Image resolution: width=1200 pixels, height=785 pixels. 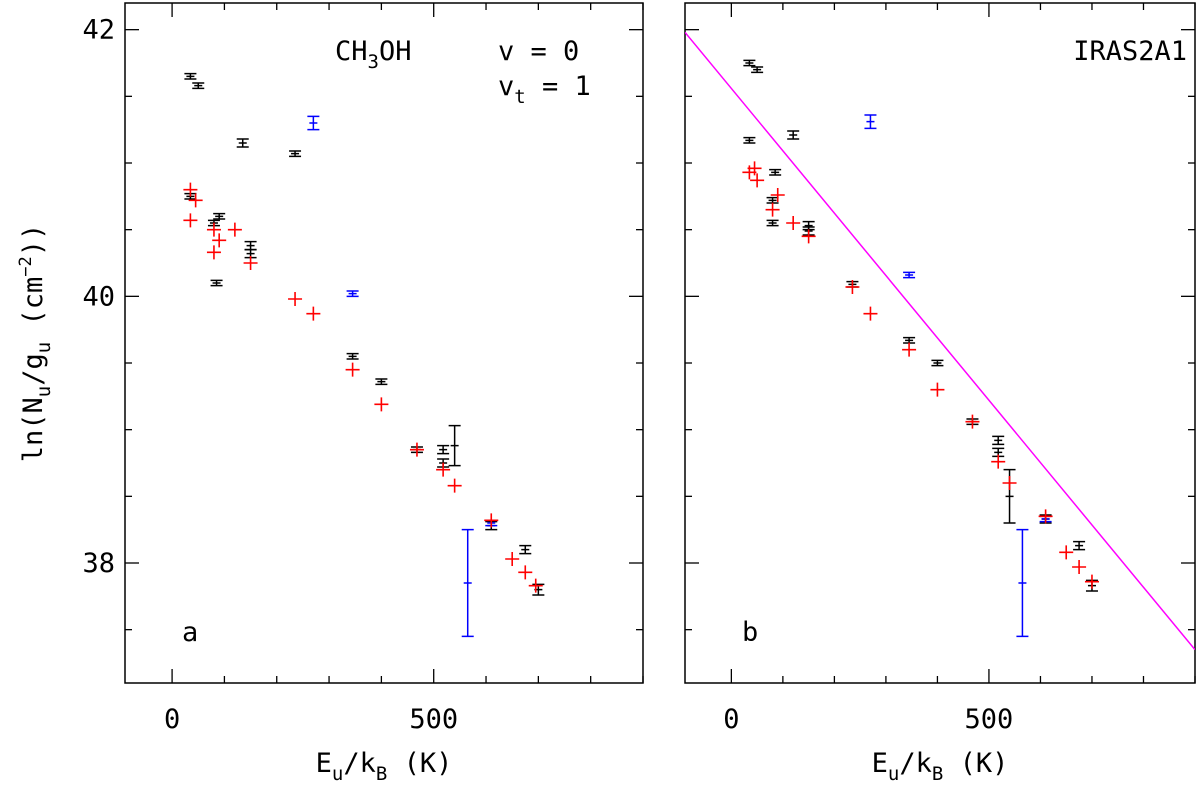 I want to click on y-tick-label: 42, so click(x=98, y=30).